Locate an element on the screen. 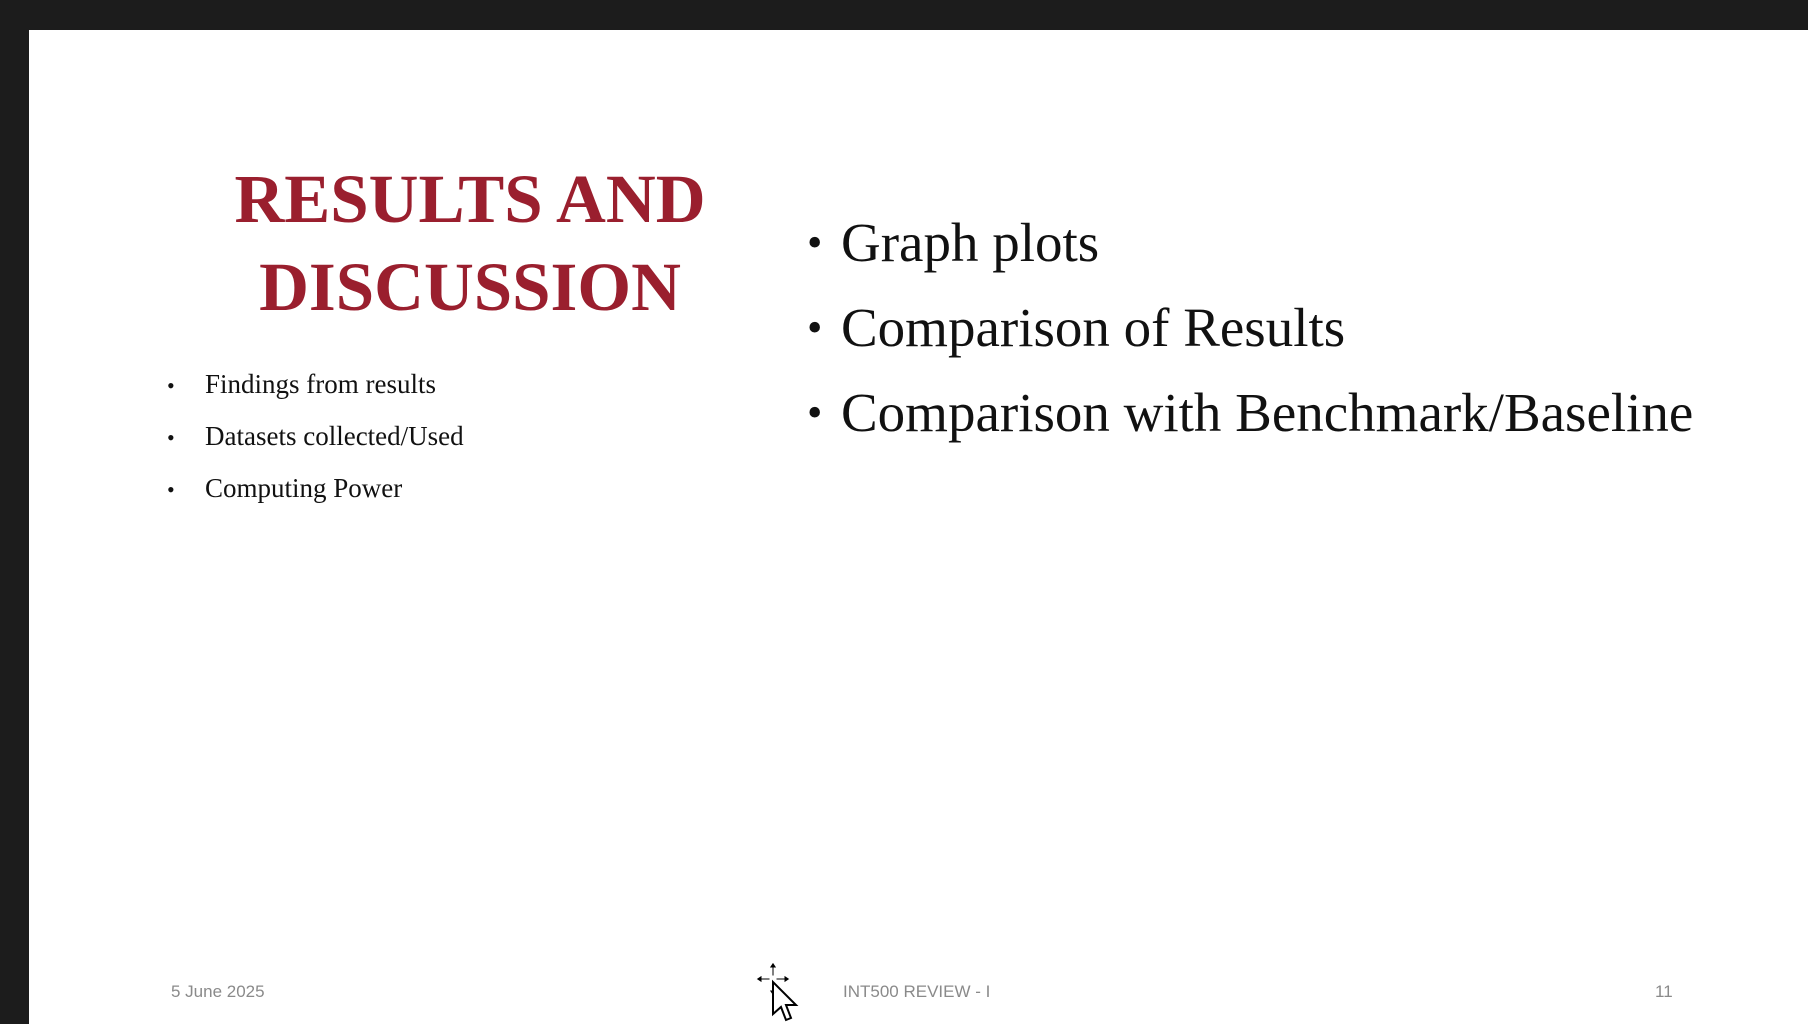  slide-title-line-2: DISCUSSION is located at coordinates (470, 287).